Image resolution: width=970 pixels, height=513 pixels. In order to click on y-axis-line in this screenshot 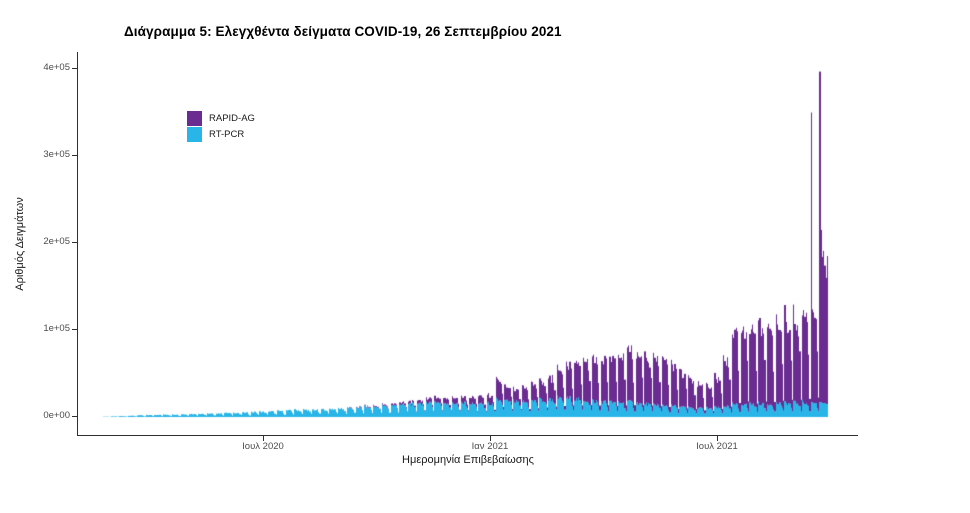, I will do `click(77, 244)`.